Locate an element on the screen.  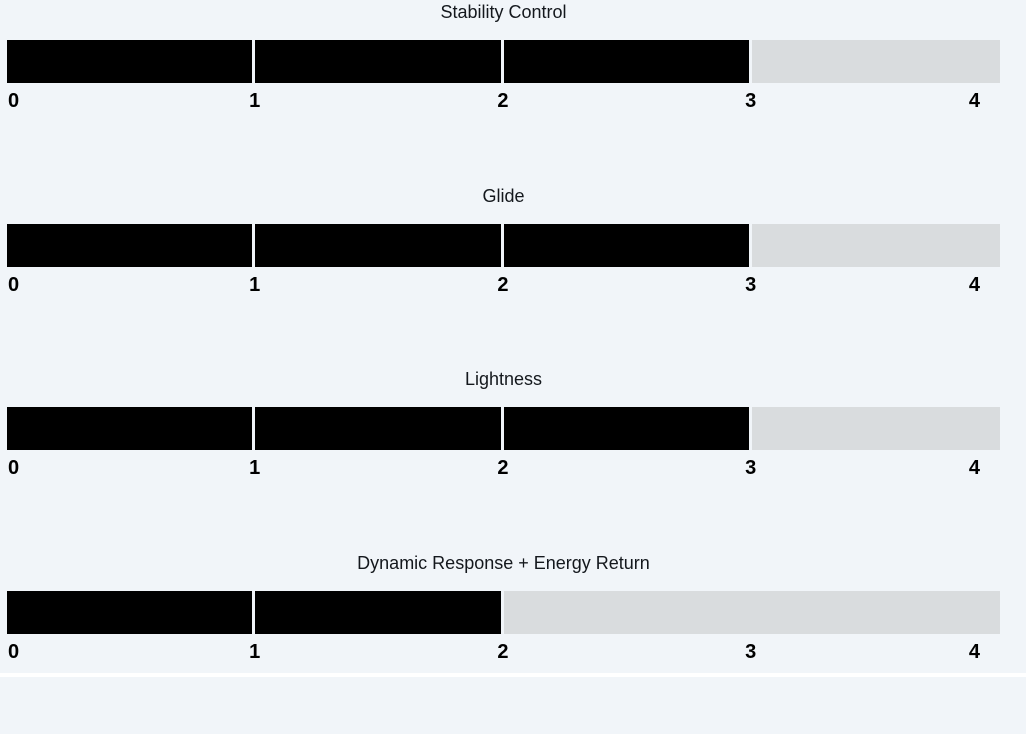
chart-title: Dynamic Response + Energy Return is located at coordinates (503, 563).